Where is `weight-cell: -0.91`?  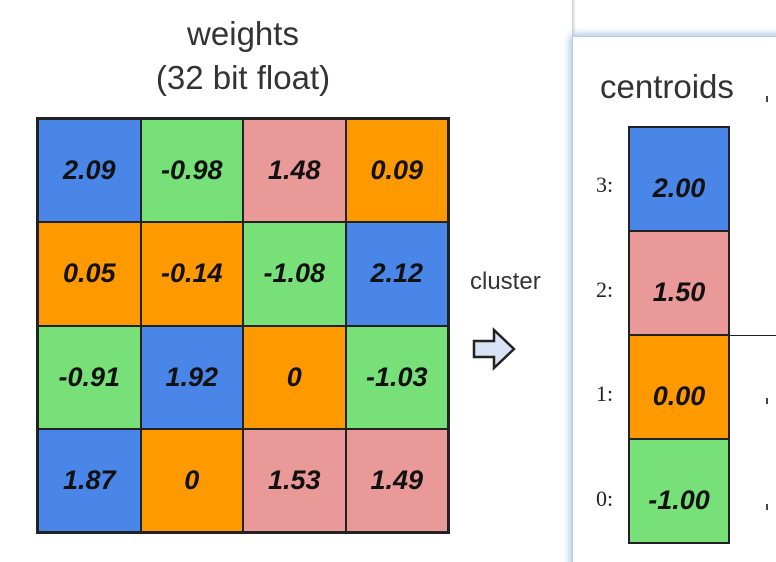 weight-cell: -0.91 is located at coordinates (89, 377).